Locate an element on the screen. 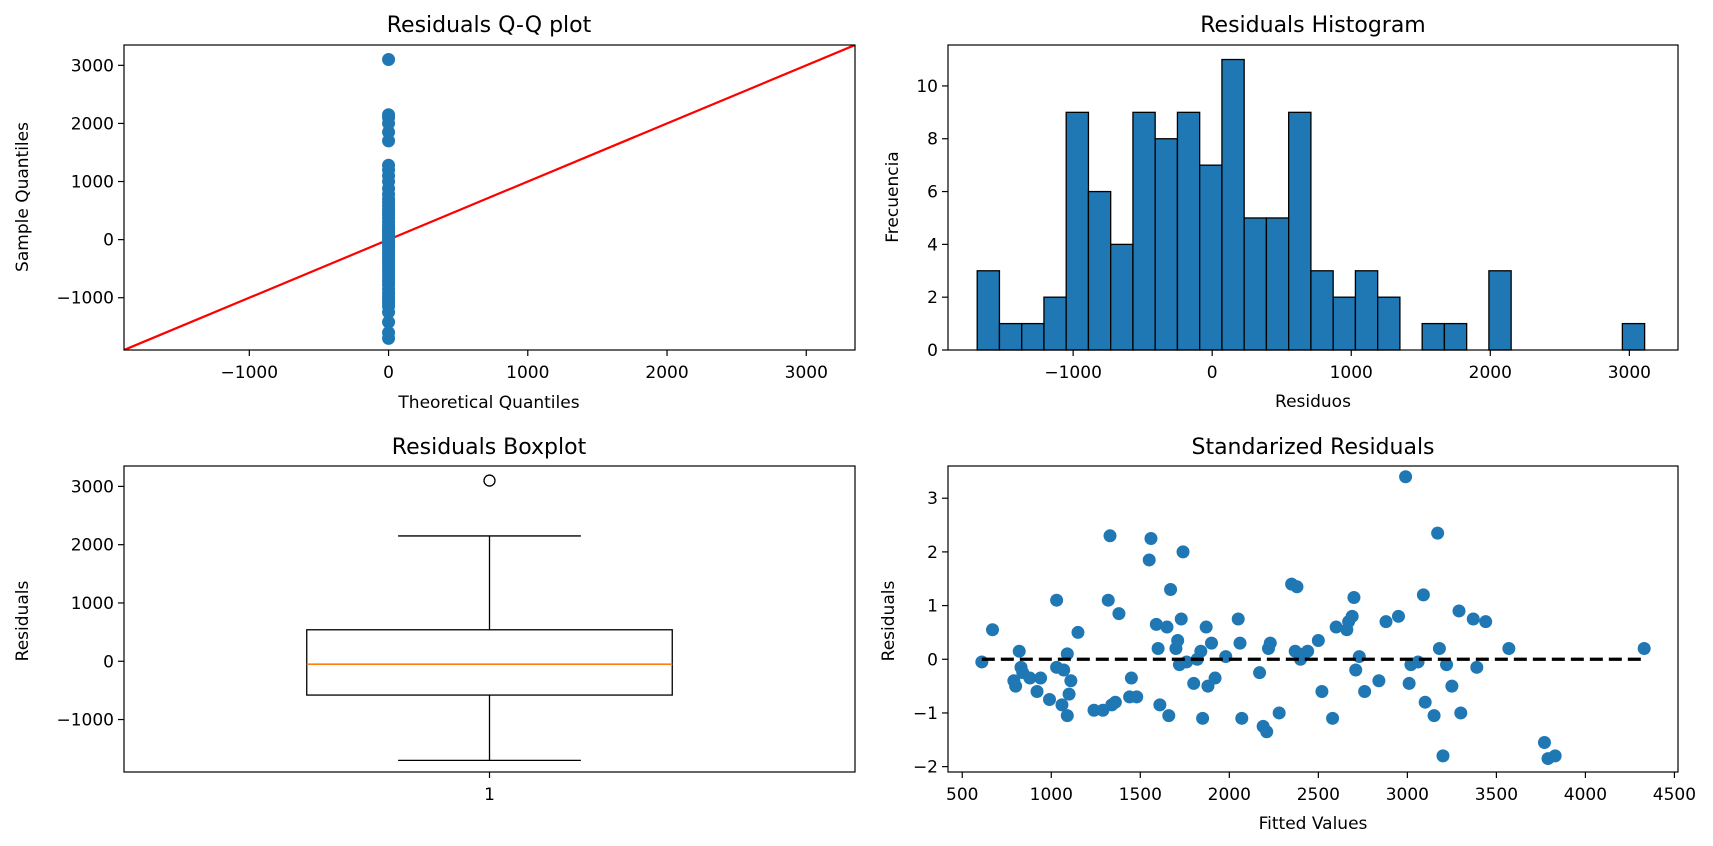  standardized-residuals-xtick-label: 500 is located at coordinates (962, 795).